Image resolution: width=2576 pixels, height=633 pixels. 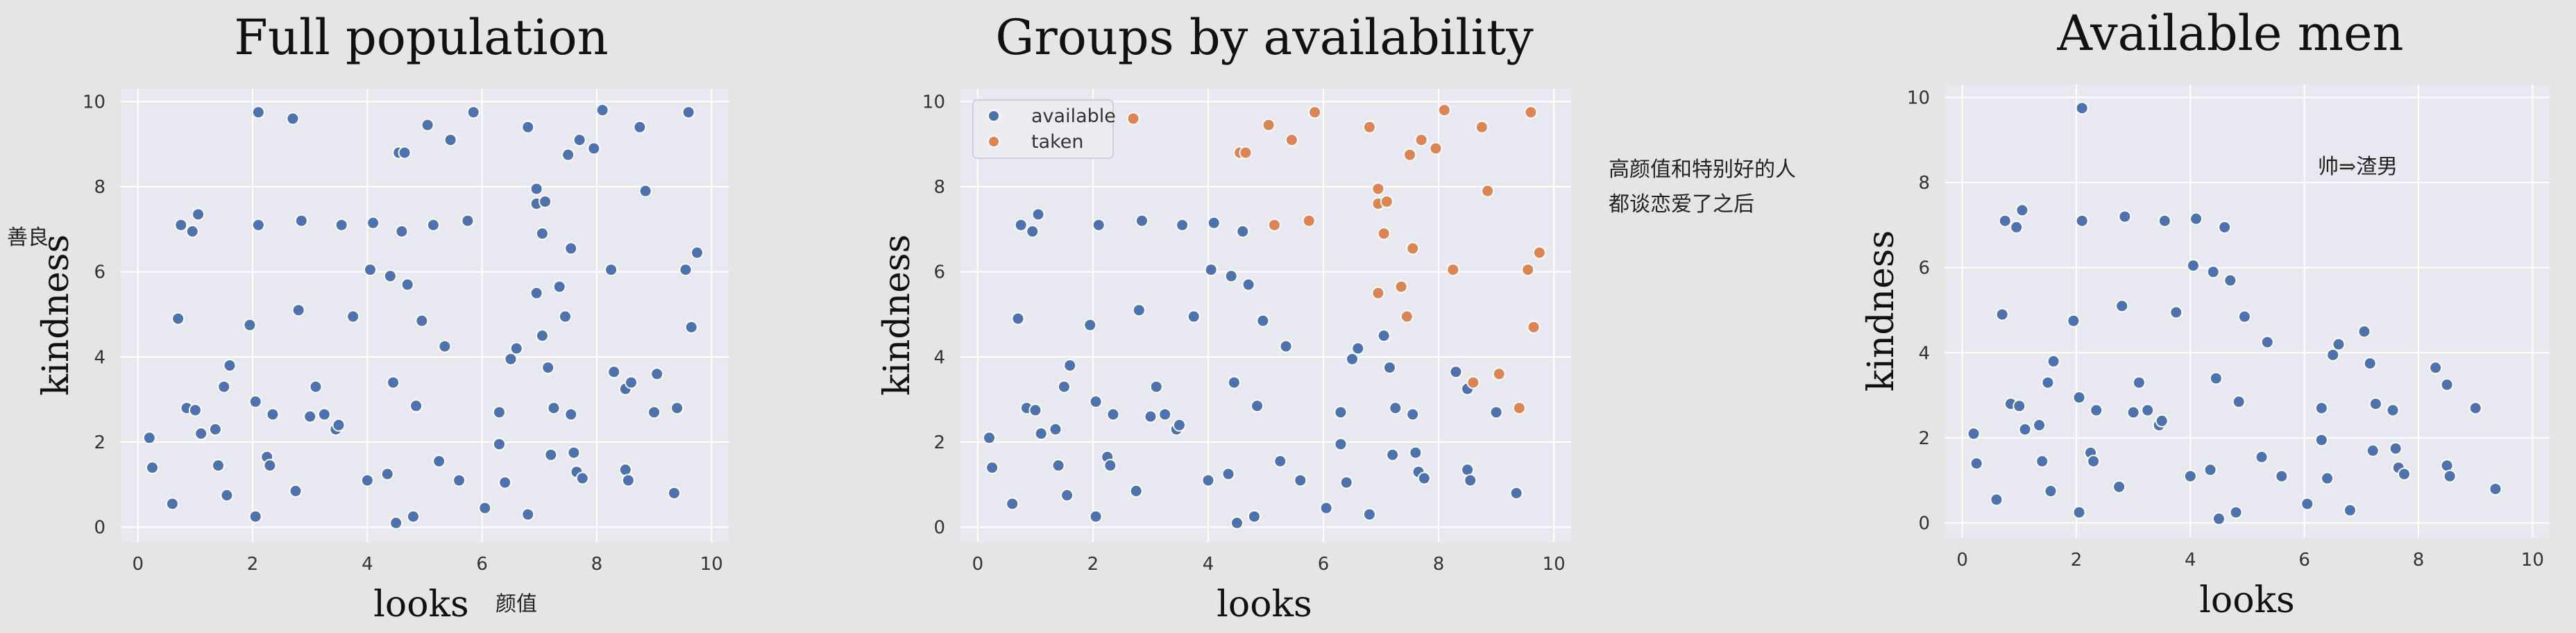 I want to click on chart-title: Full population, so click(x=421, y=37).